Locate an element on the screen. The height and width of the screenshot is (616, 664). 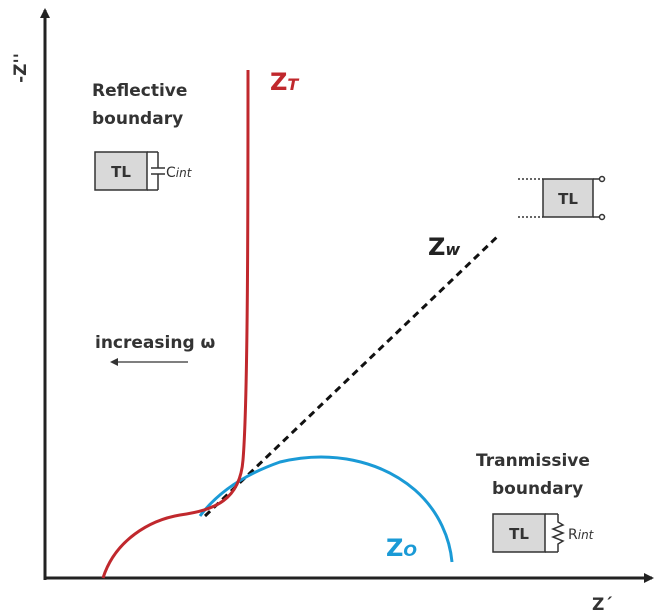
reflective-circuit is located at coordinates (129, 171).